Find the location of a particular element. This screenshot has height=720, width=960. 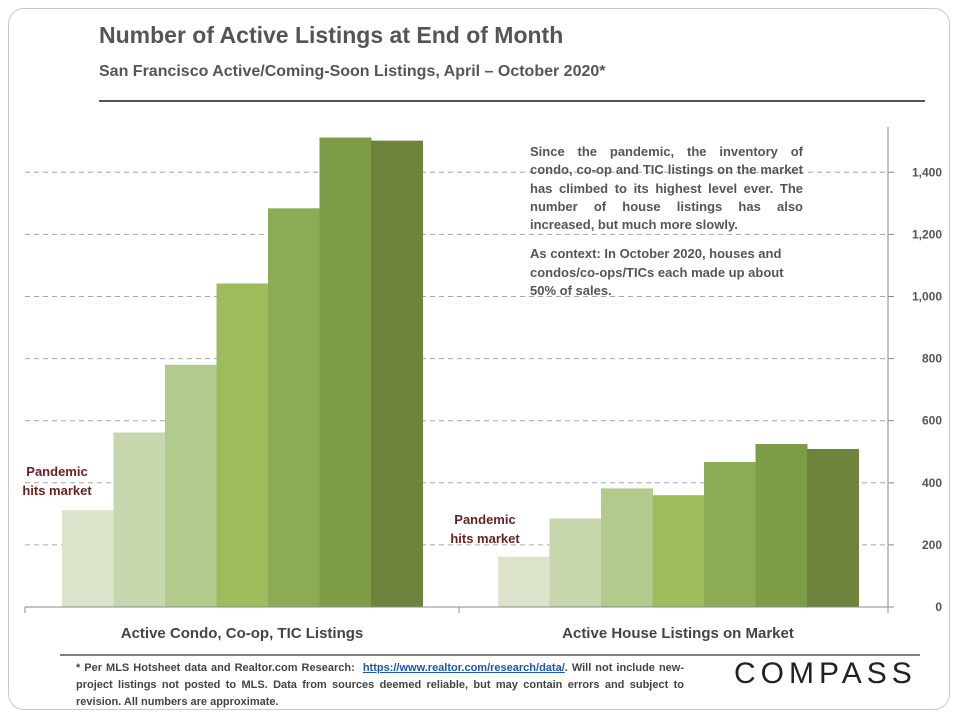

title-divider is located at coordinates (512, 101).